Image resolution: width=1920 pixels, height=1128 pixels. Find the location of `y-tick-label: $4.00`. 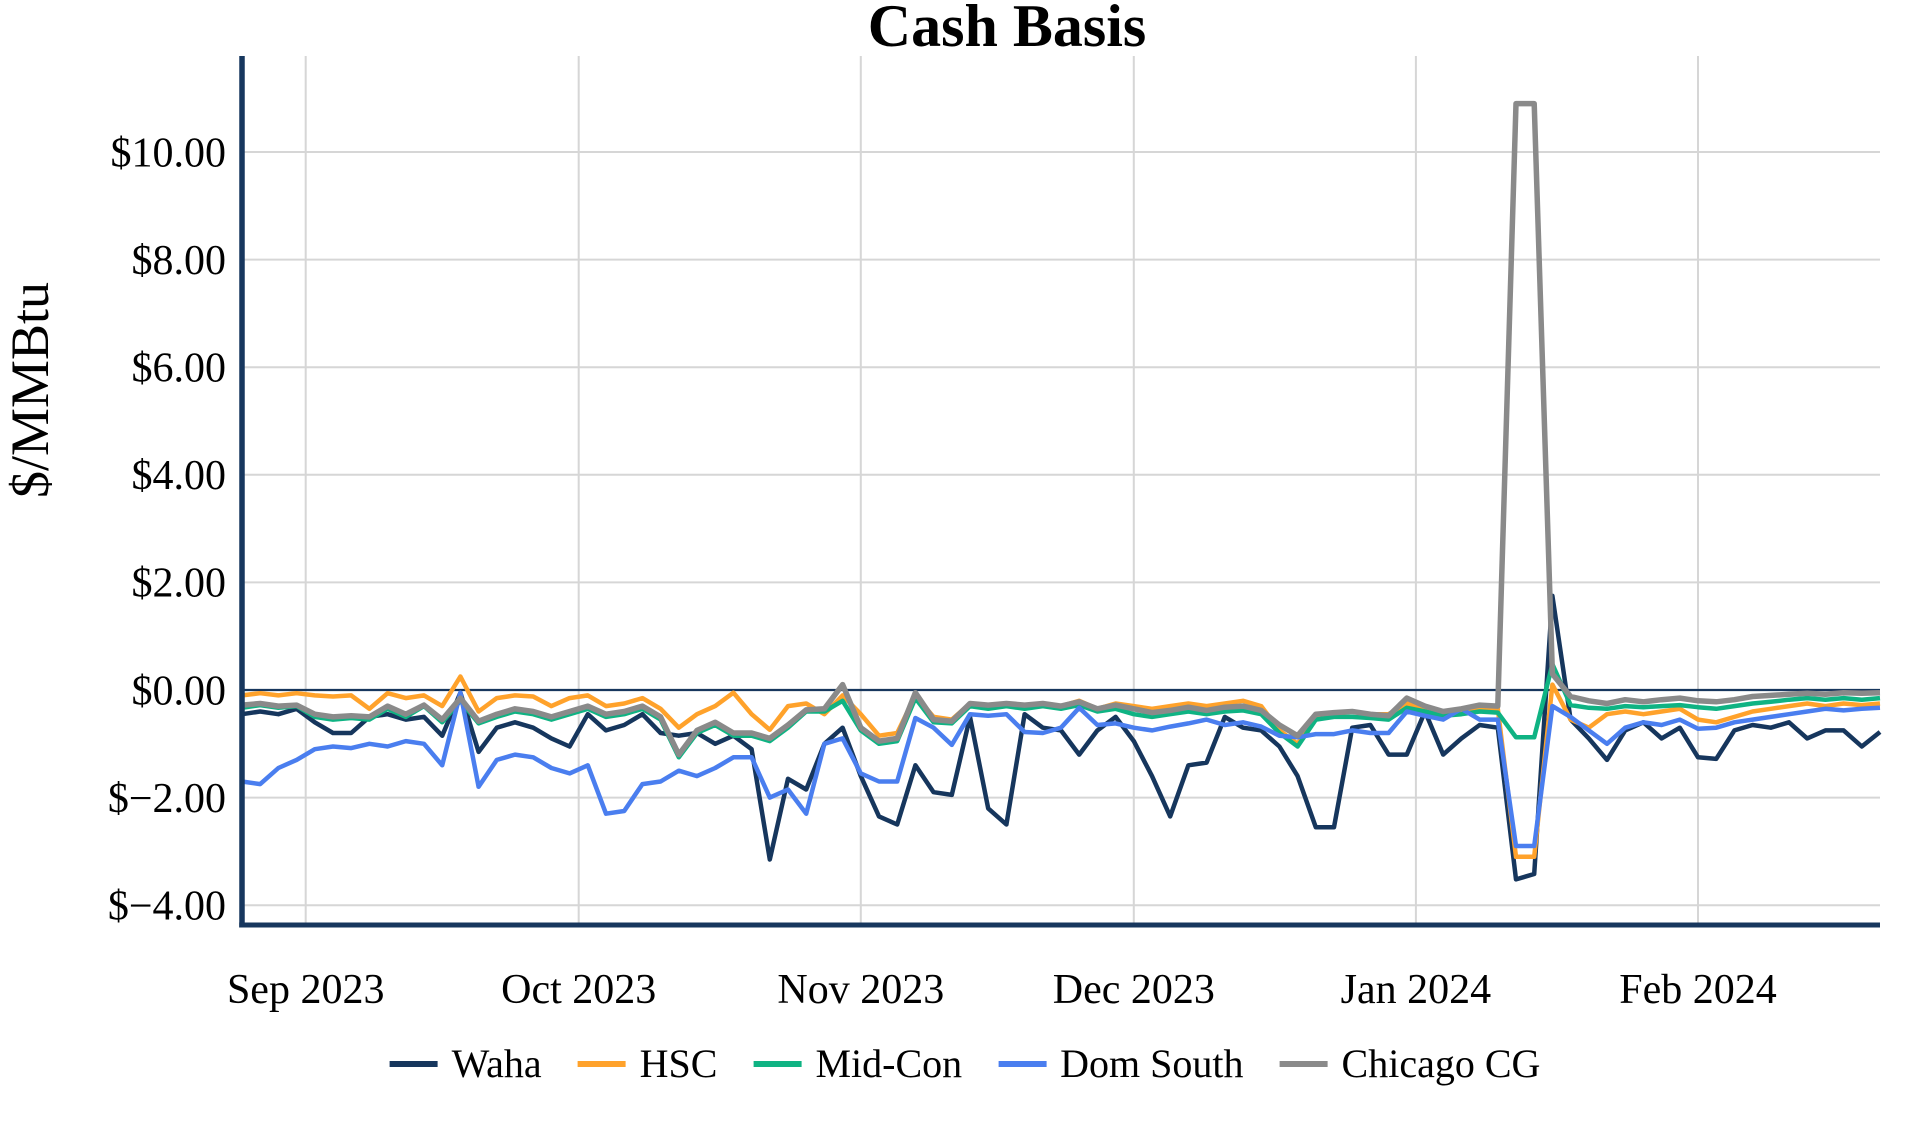

y-tick-label: $4.00 is located at coordinates (179, 476).